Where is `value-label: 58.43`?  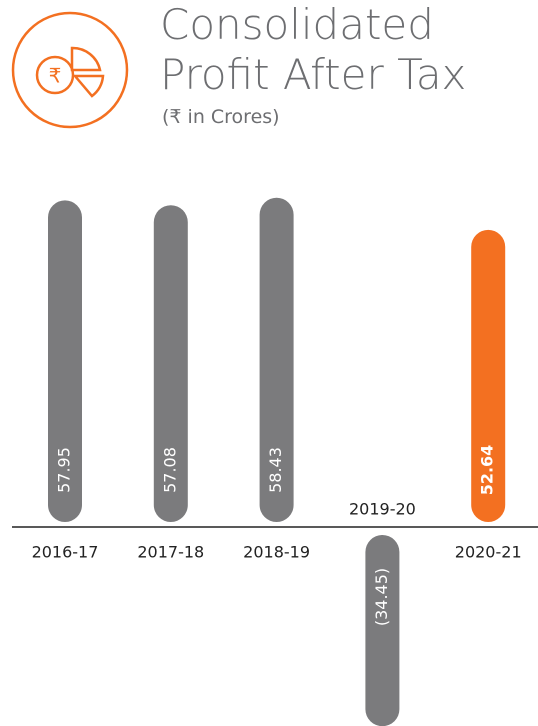
value-label: 58.43 is located at coordinates (275, 470).